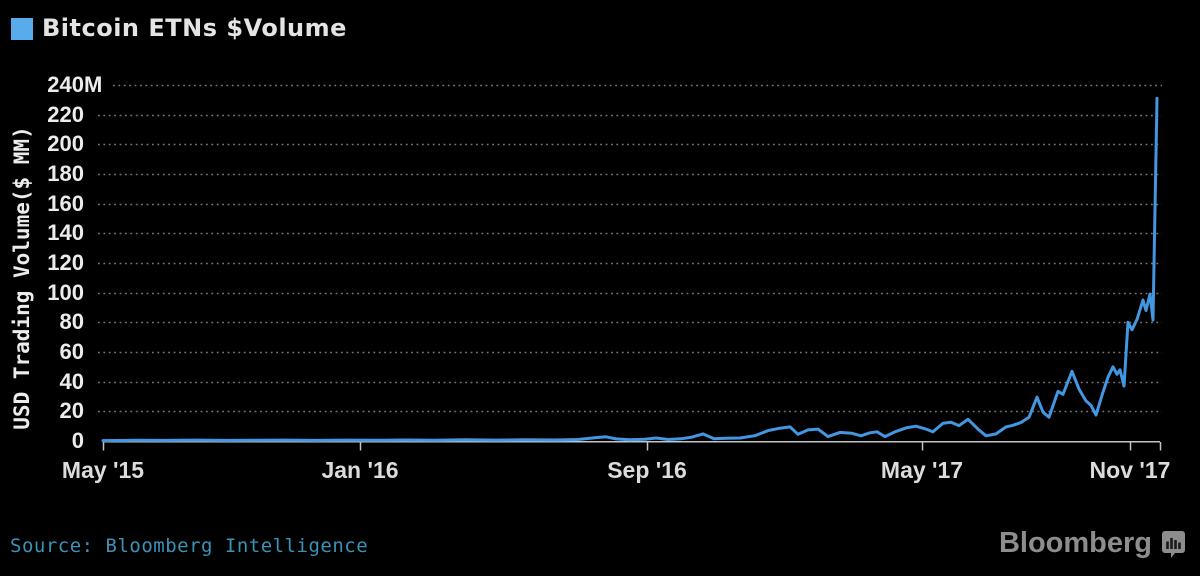 This screenshot has width=1200, height=576. What do you see at coordinates (65, 114) in the screenshot?
I see `y-tick-label: 220` at bounding box center [65, 114].